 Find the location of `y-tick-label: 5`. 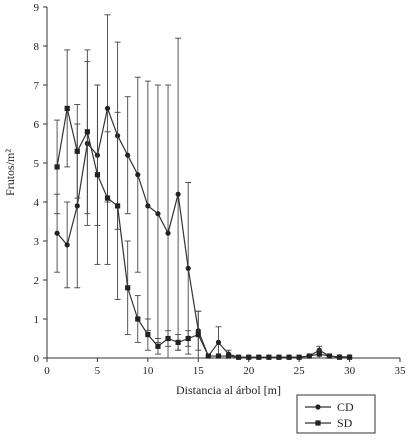

y-tick-label: 5 is located at coordinates (37, 164).